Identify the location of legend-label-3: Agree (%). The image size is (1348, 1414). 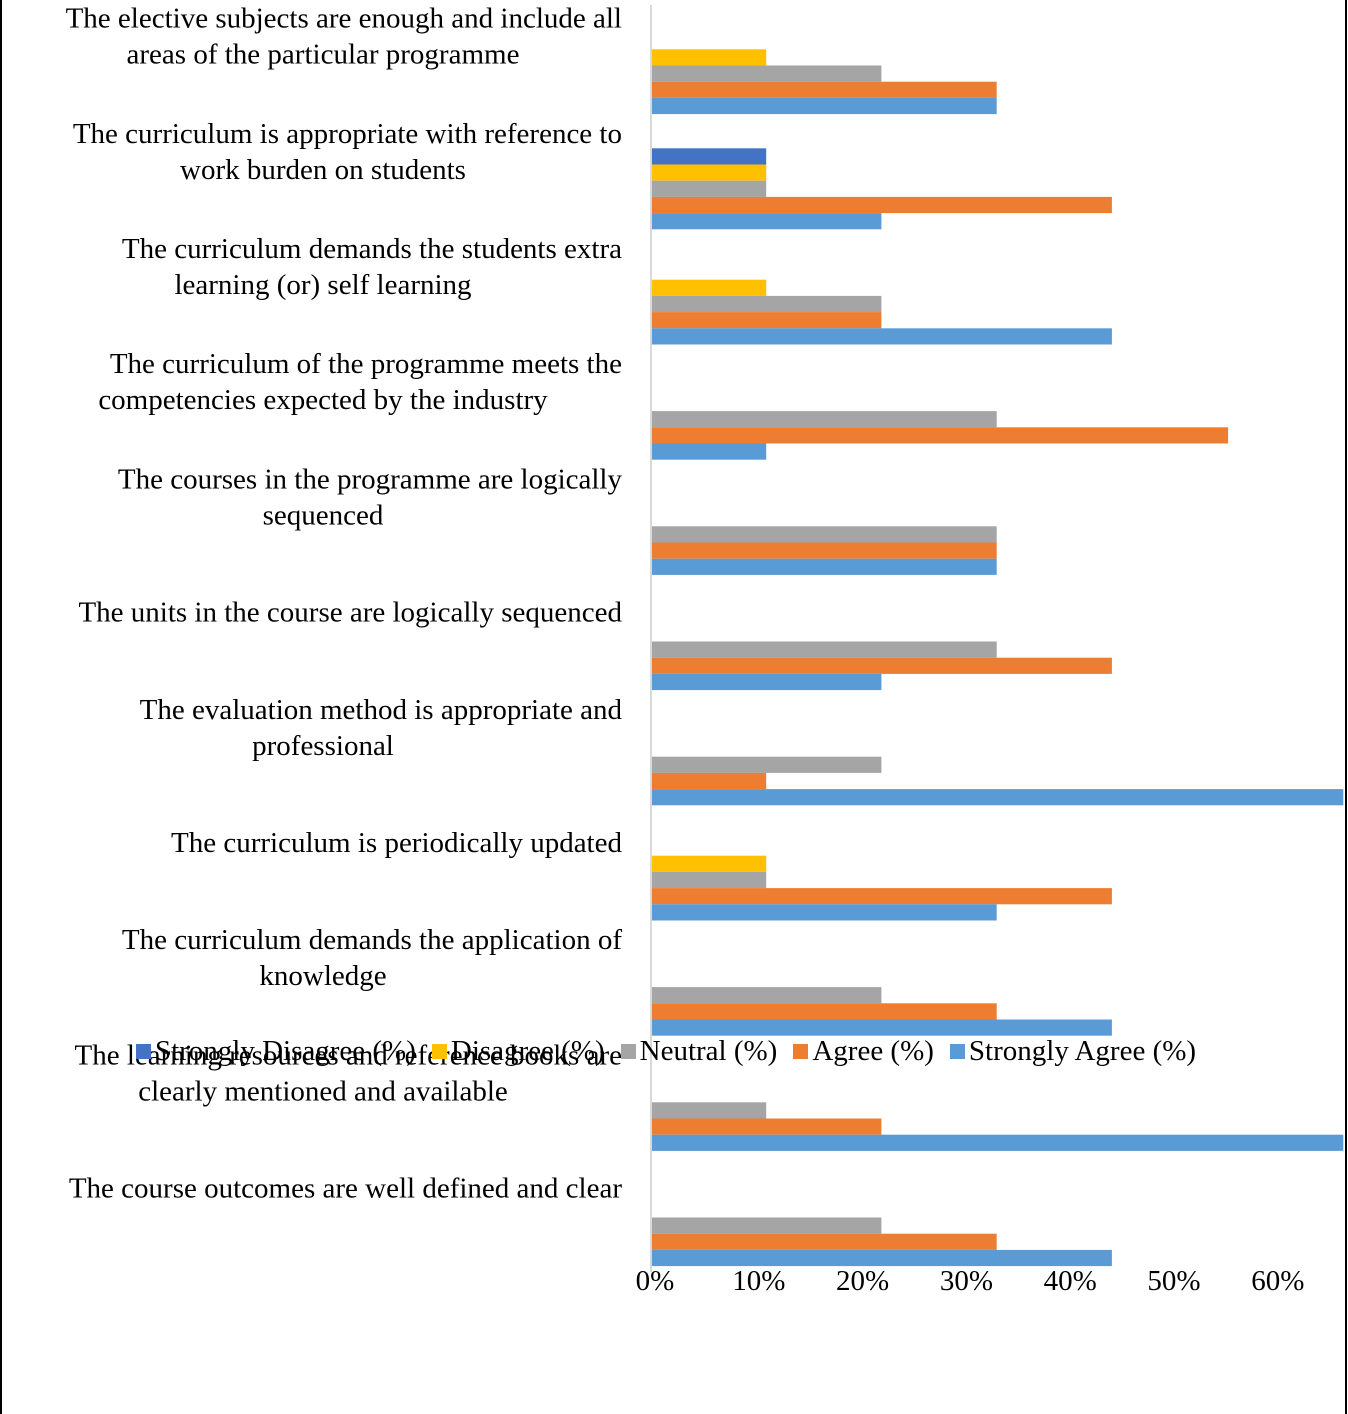
(873, 1051).